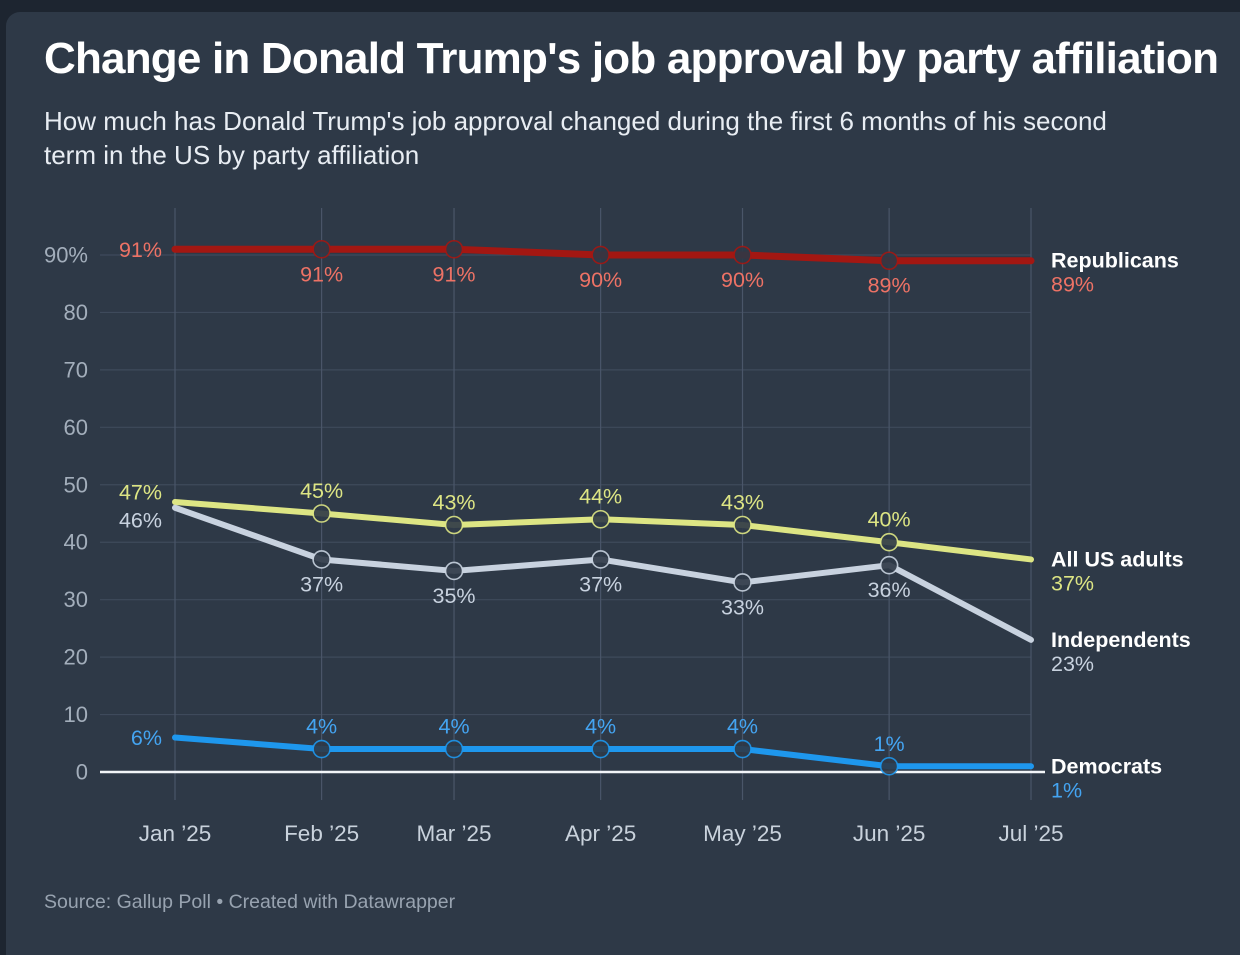 The image size is (1240, 955). I want to click on x-tick-label: Mar ’25, so click(454, 833).